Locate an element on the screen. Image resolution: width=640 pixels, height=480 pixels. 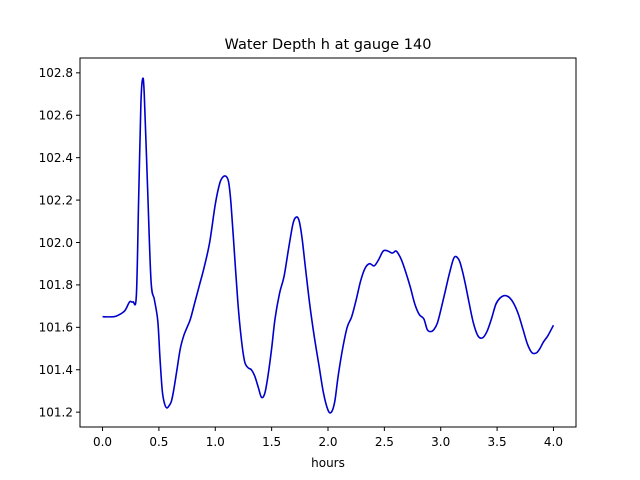
y-tick-label: 102.6 is located at coordinates (56, 116).